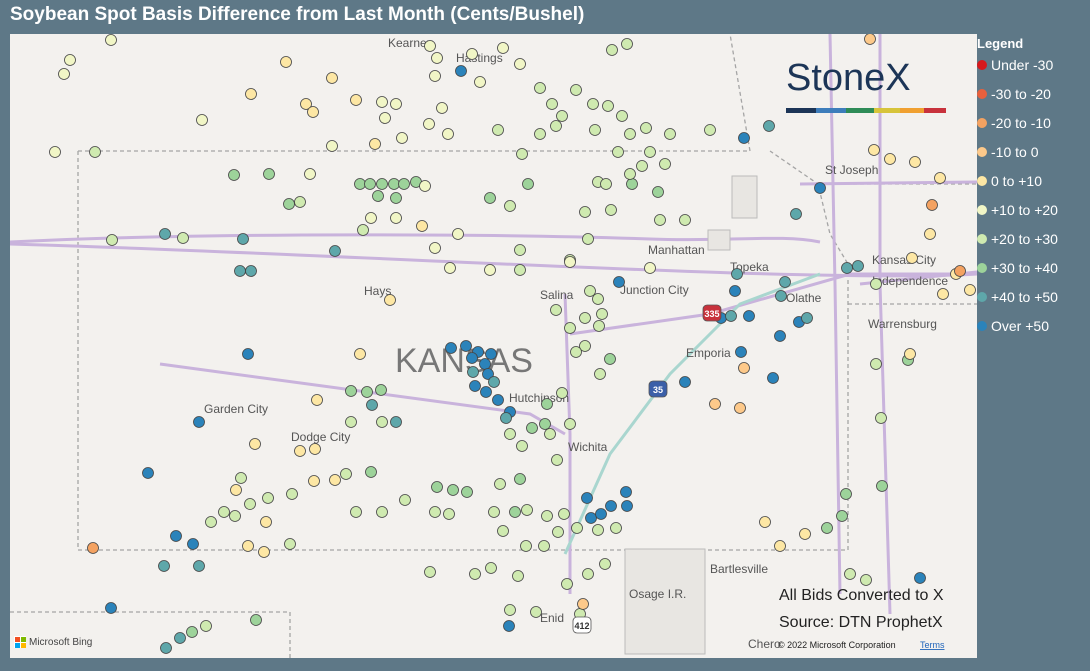  What do you see at coordinates (851, 170) in the screenshot?
I see `place-label: St Joseph` at bounding box center [851, 170].